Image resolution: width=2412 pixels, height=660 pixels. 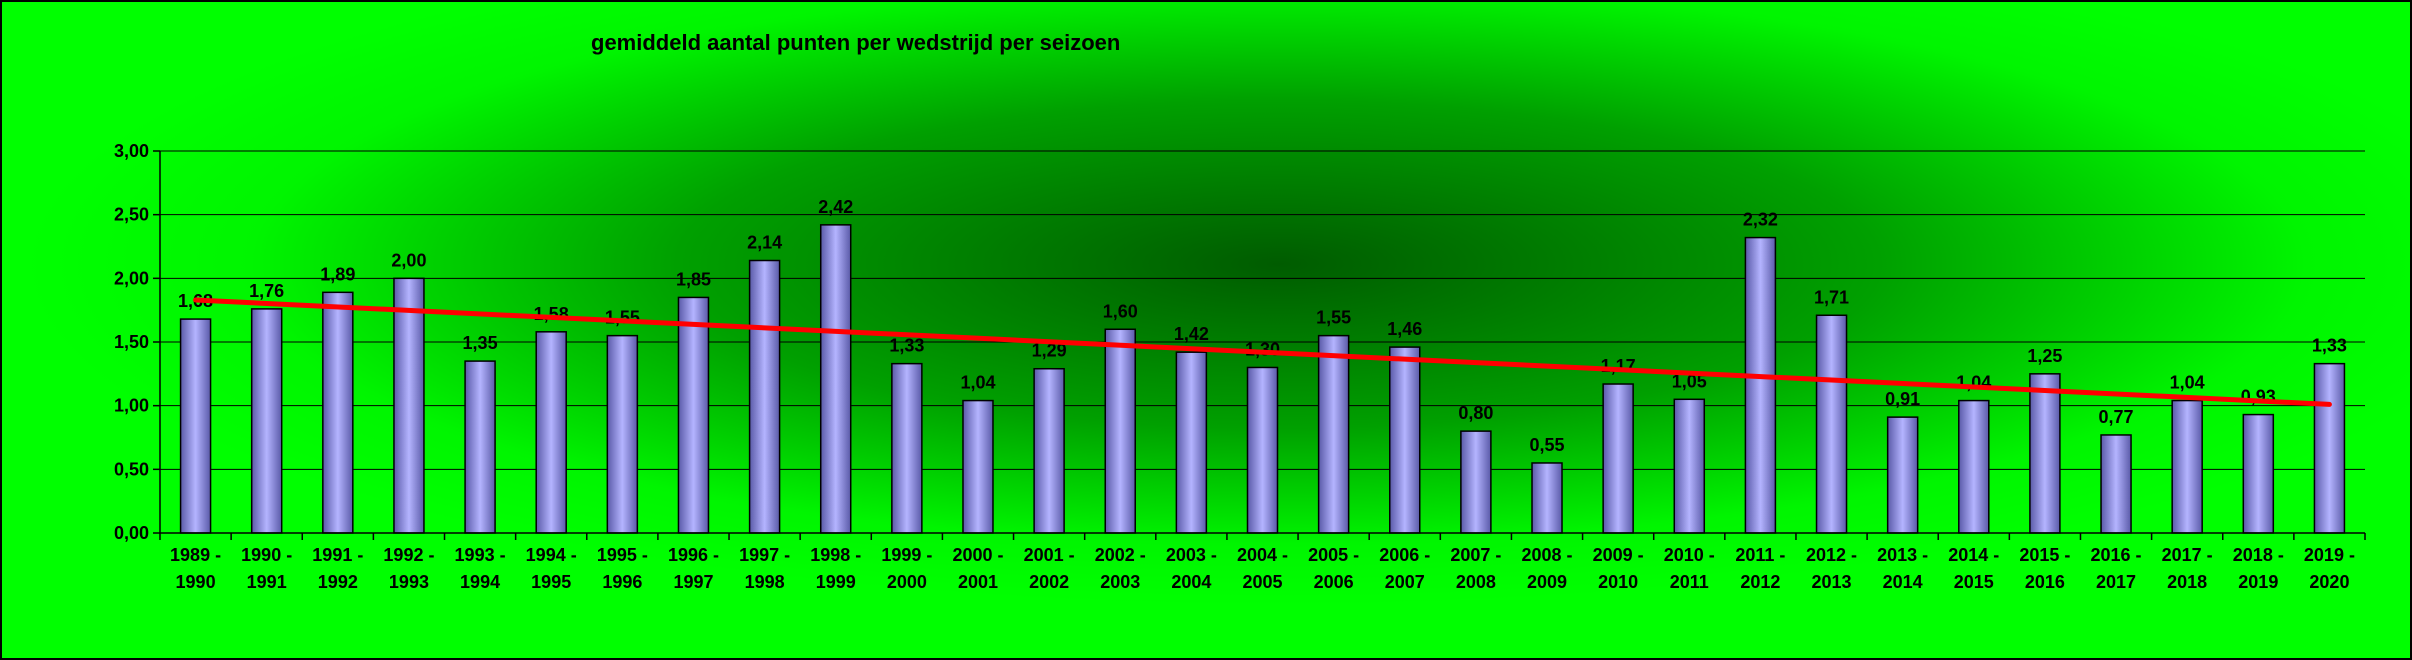 I want to click on x-tick-label: 1996 -, so click(x=693, y=555).